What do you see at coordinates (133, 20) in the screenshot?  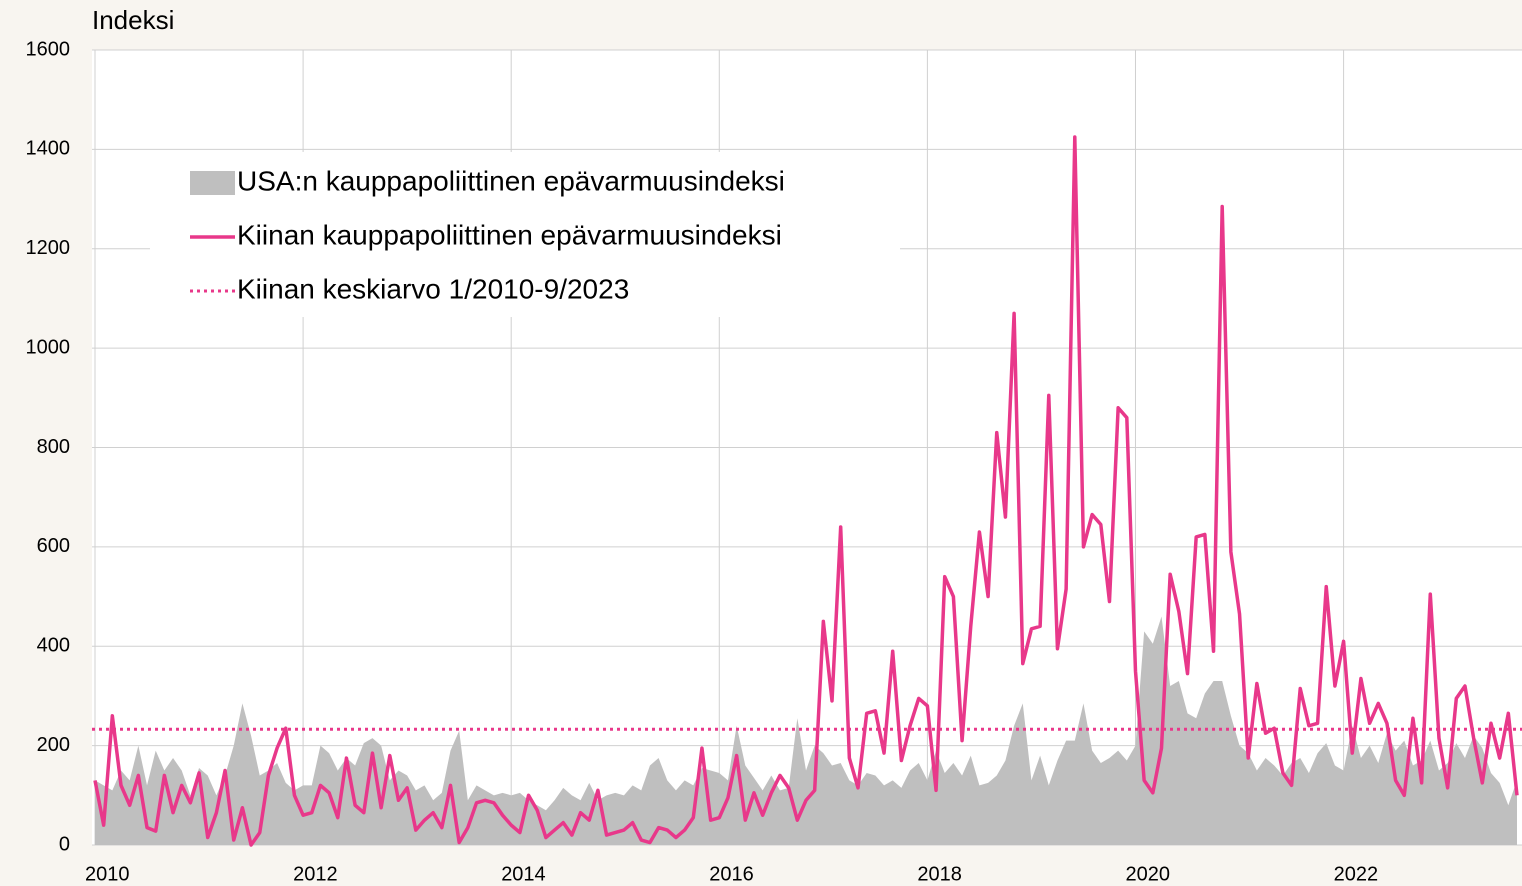 I see `y-axis-title: Indeksi` at bounding box center [133, 20].